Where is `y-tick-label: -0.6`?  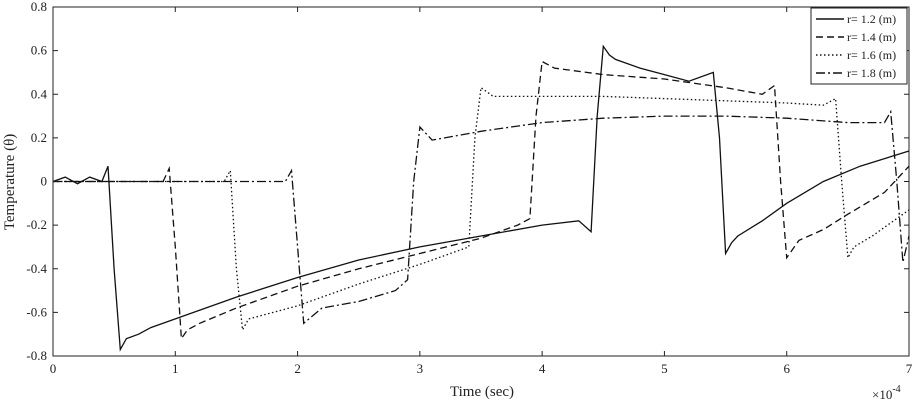
y-tick-label: -0.6 is located at coordinates (36, 311).